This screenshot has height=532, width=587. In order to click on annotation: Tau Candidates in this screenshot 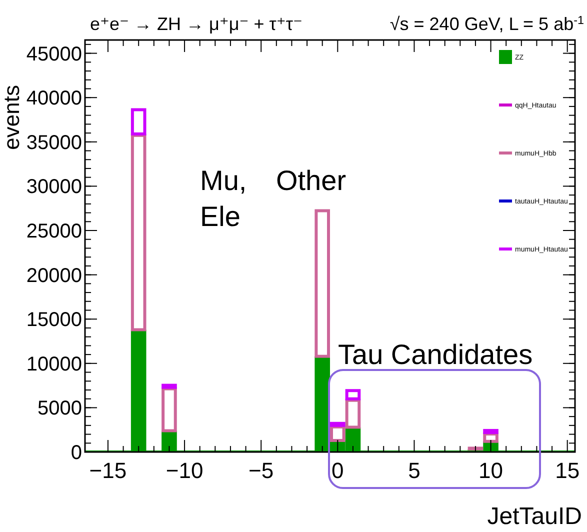, I will do `click(435, 354)`.